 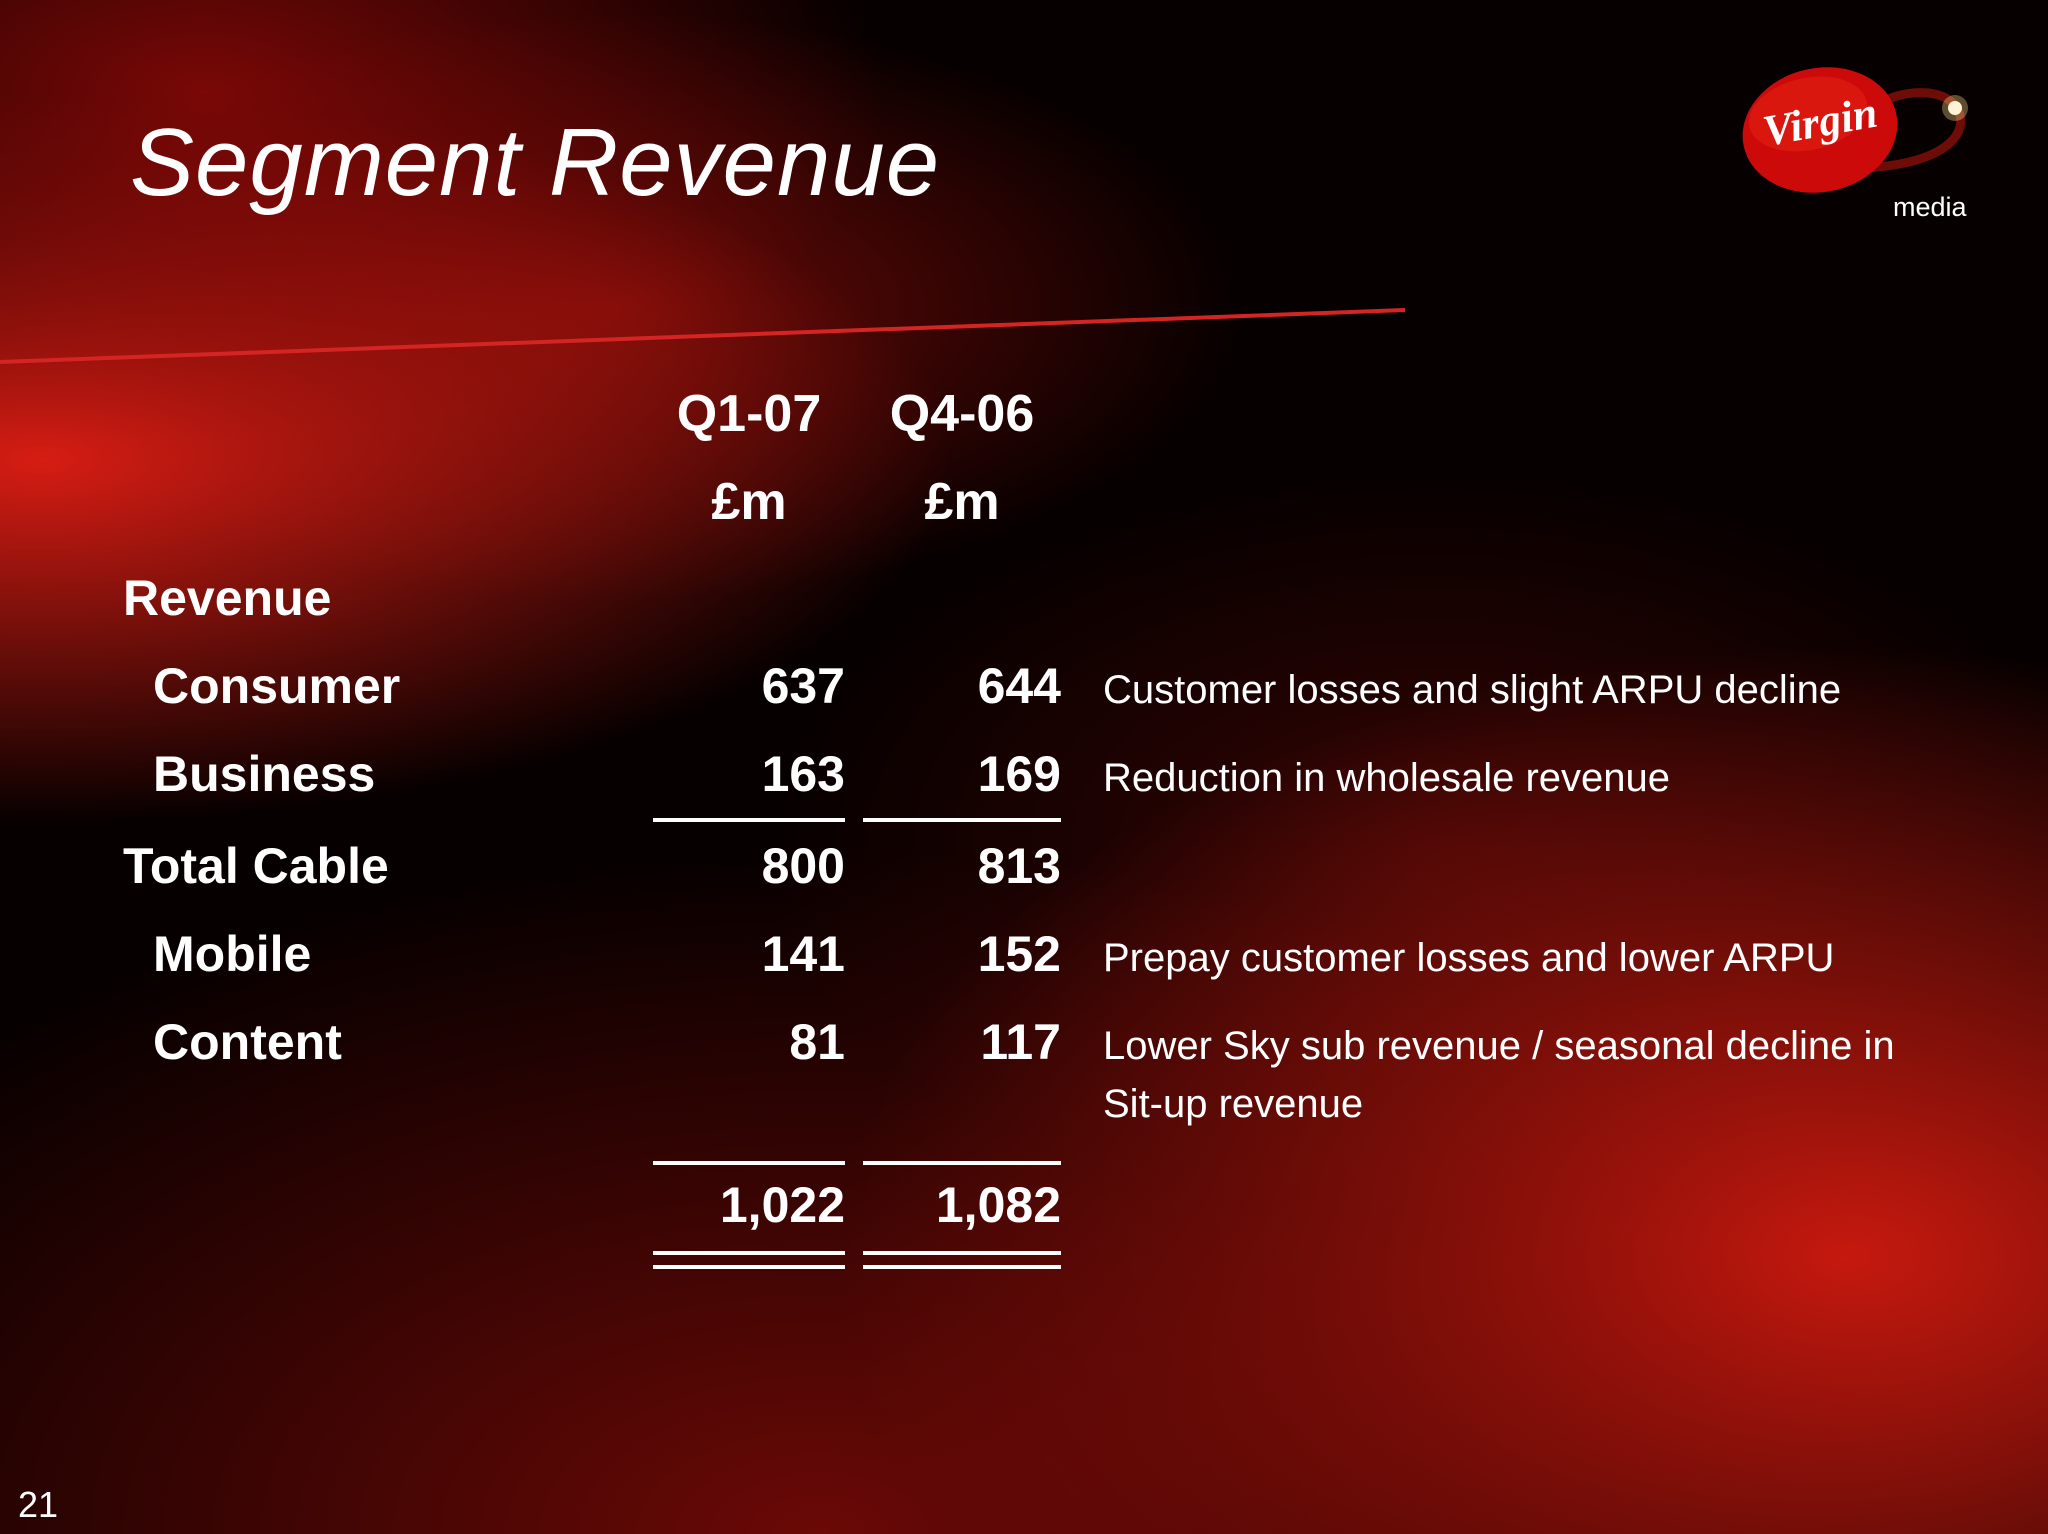 I want to click on value-q4: 152, so click(x=1019, y=954).